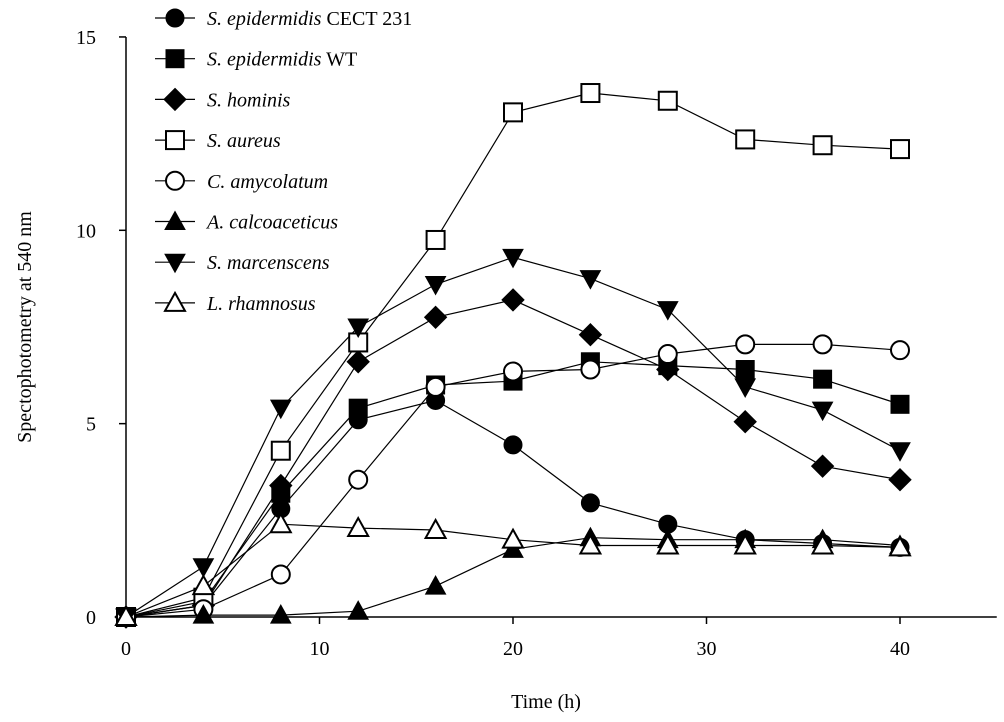 The width and height of the screenshot is (1004, 722). I want to click on x-tick-label: 20, so click(513, 649).